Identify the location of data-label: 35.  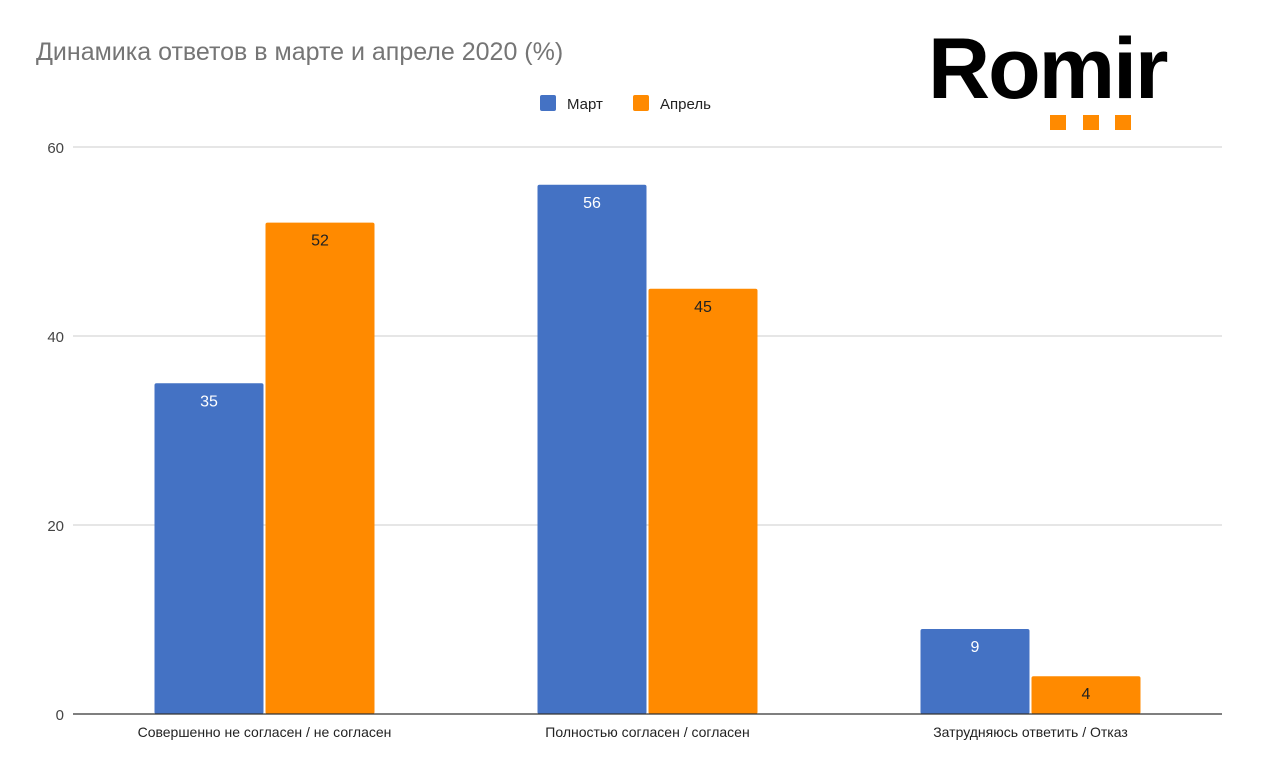
(209, 401).